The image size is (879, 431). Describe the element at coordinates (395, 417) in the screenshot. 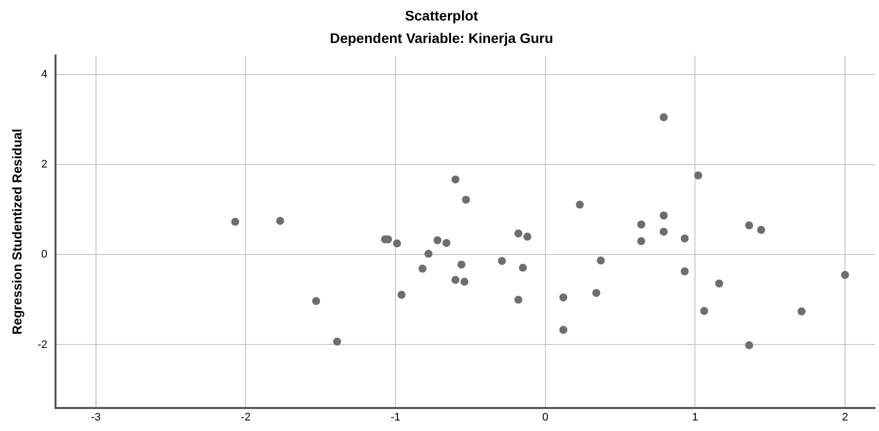

I see `x-tick-label: -1` at that location.